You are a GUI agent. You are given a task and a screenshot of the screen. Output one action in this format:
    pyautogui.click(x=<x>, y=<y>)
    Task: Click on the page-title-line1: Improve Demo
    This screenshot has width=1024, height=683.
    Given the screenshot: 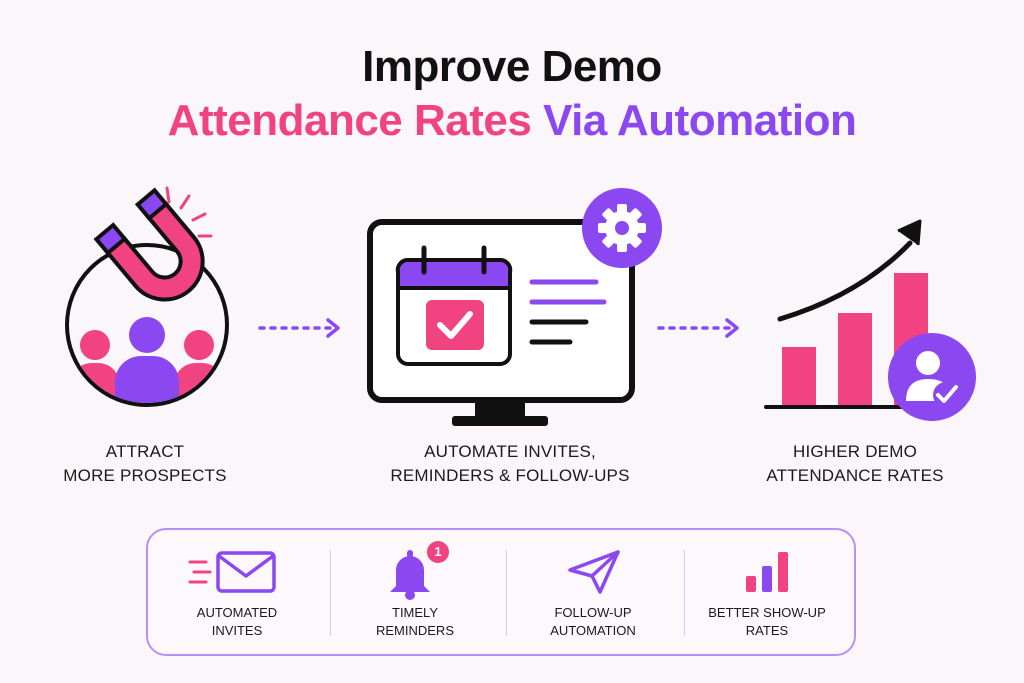 What is the action you would take?
    pyautogui.click(x=512, y=66)
    